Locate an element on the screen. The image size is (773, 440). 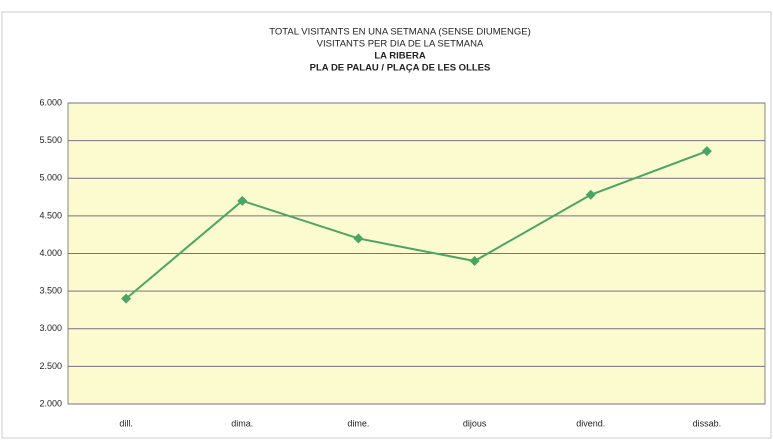
y-tick-label: 2.500 is located at coordinates (50, 366).